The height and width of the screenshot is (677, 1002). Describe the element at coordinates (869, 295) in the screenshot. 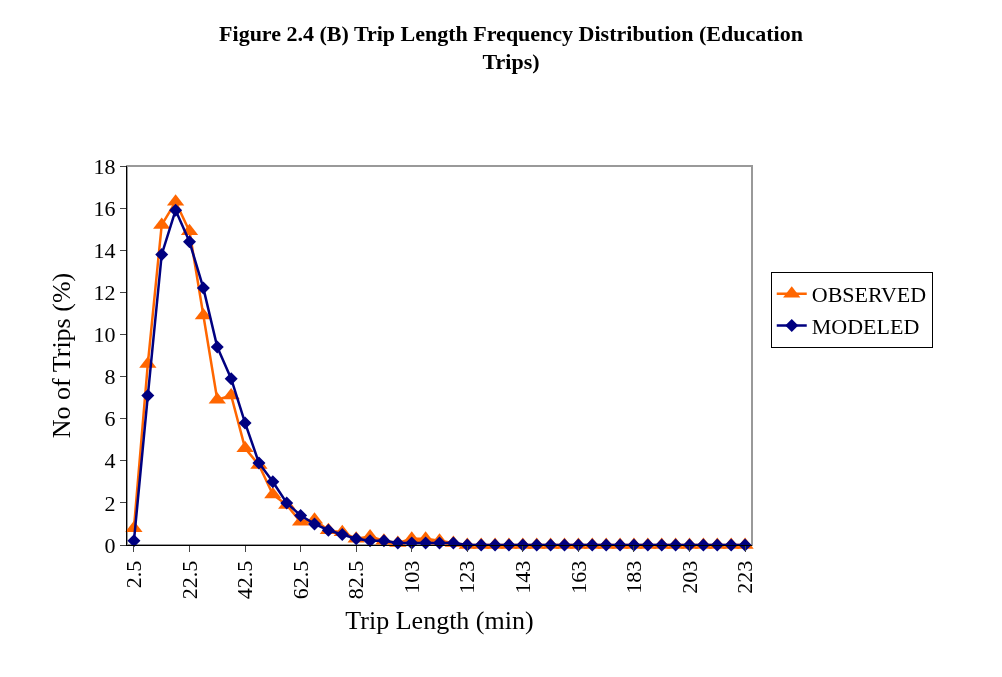

I see `legend-label: OBSERVED` at that location.